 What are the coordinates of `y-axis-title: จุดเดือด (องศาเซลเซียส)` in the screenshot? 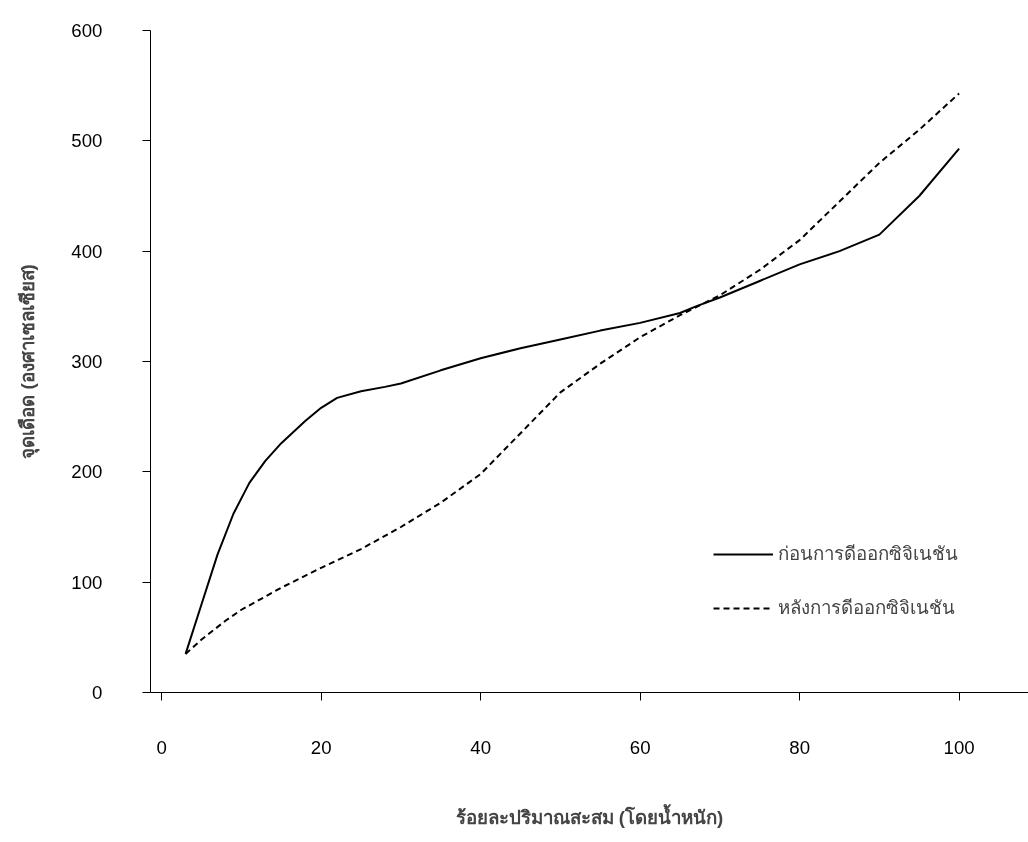 It's located at (29, 361).